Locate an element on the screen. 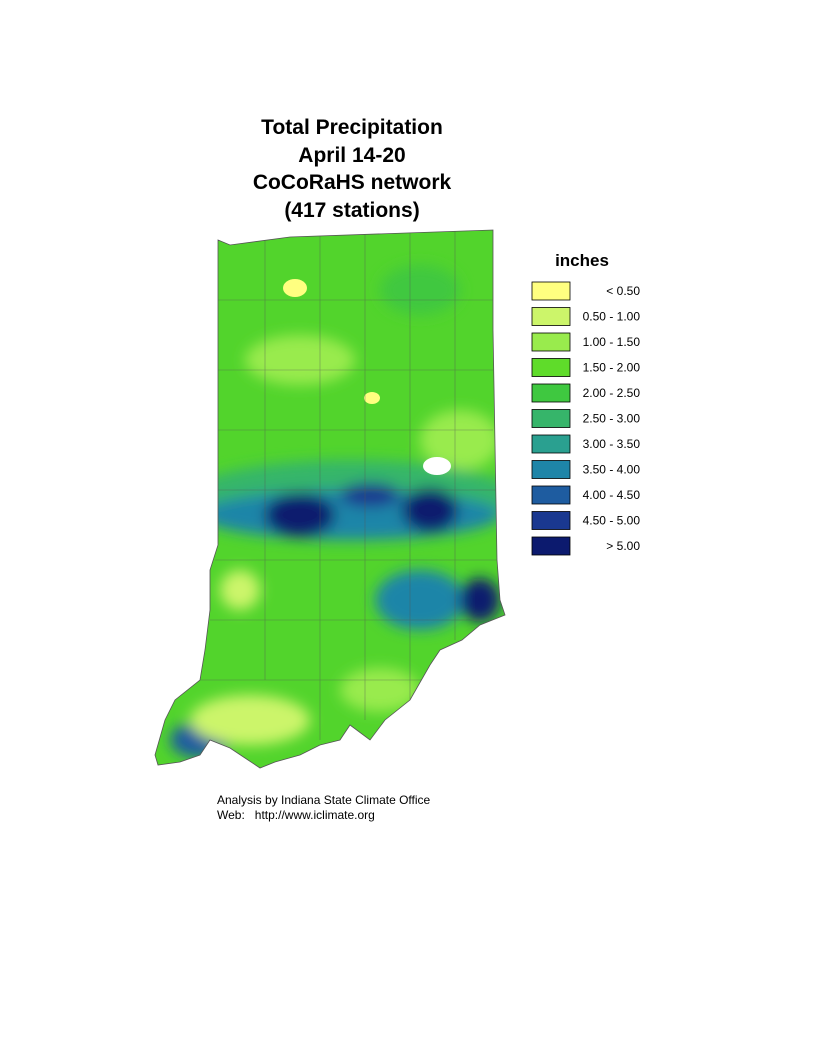  legend-title: inches is located at coordinates (582, 260).